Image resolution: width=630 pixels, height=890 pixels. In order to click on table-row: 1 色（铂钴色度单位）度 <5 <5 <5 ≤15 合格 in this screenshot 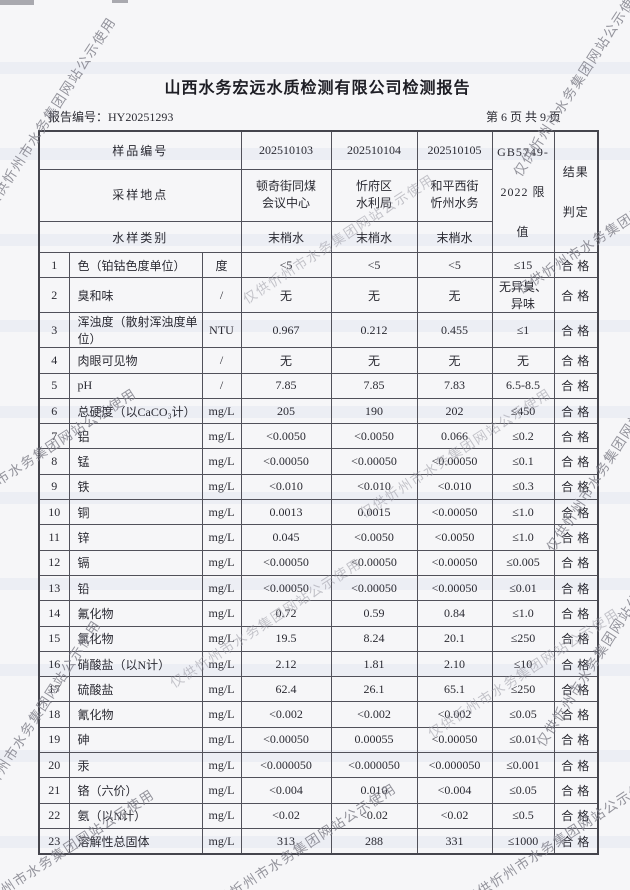, I will do `click(318, 265)`.